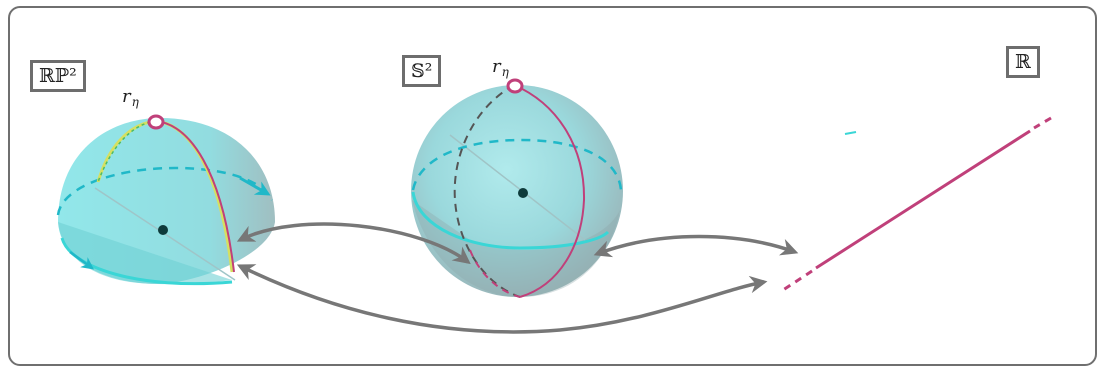  I want to click on sphere-equator-back, so click(517, 164).